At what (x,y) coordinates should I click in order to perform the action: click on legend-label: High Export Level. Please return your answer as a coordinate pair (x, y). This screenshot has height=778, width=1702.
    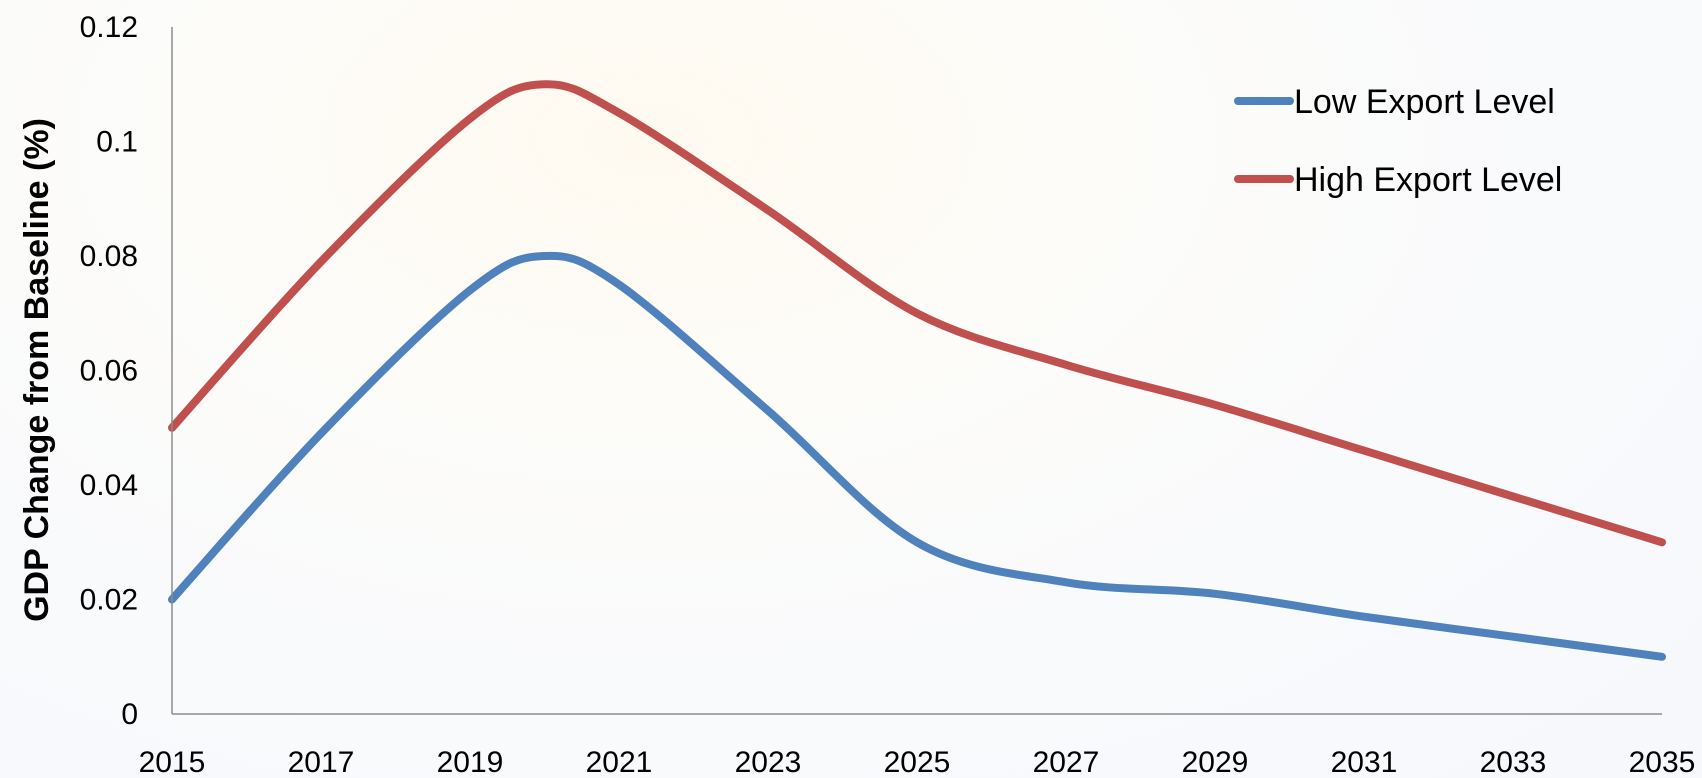
    Looking at the image, I should click on (1428, 180).